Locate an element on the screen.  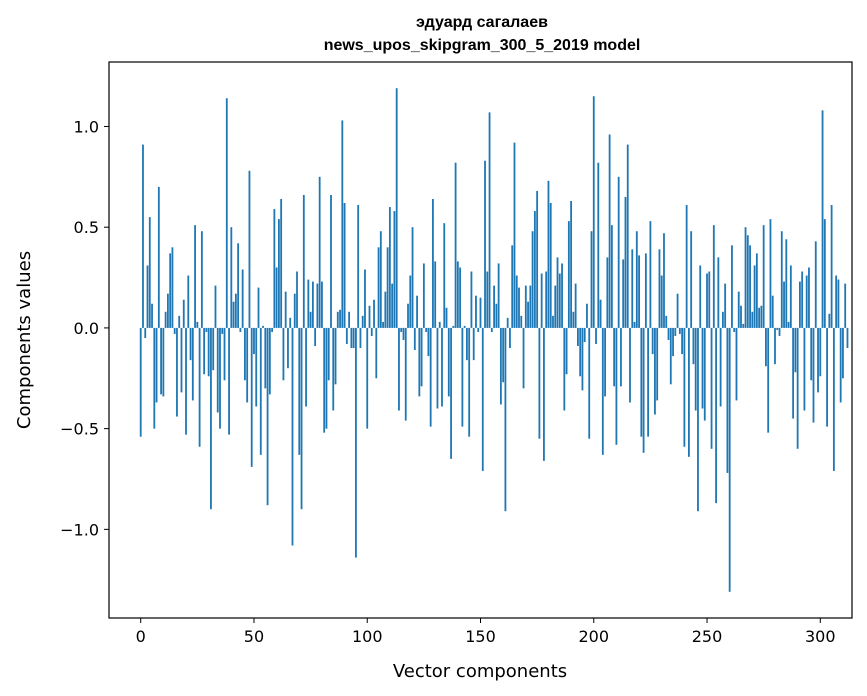
x-tick-label: 100 is located at coordinates (367, 636).